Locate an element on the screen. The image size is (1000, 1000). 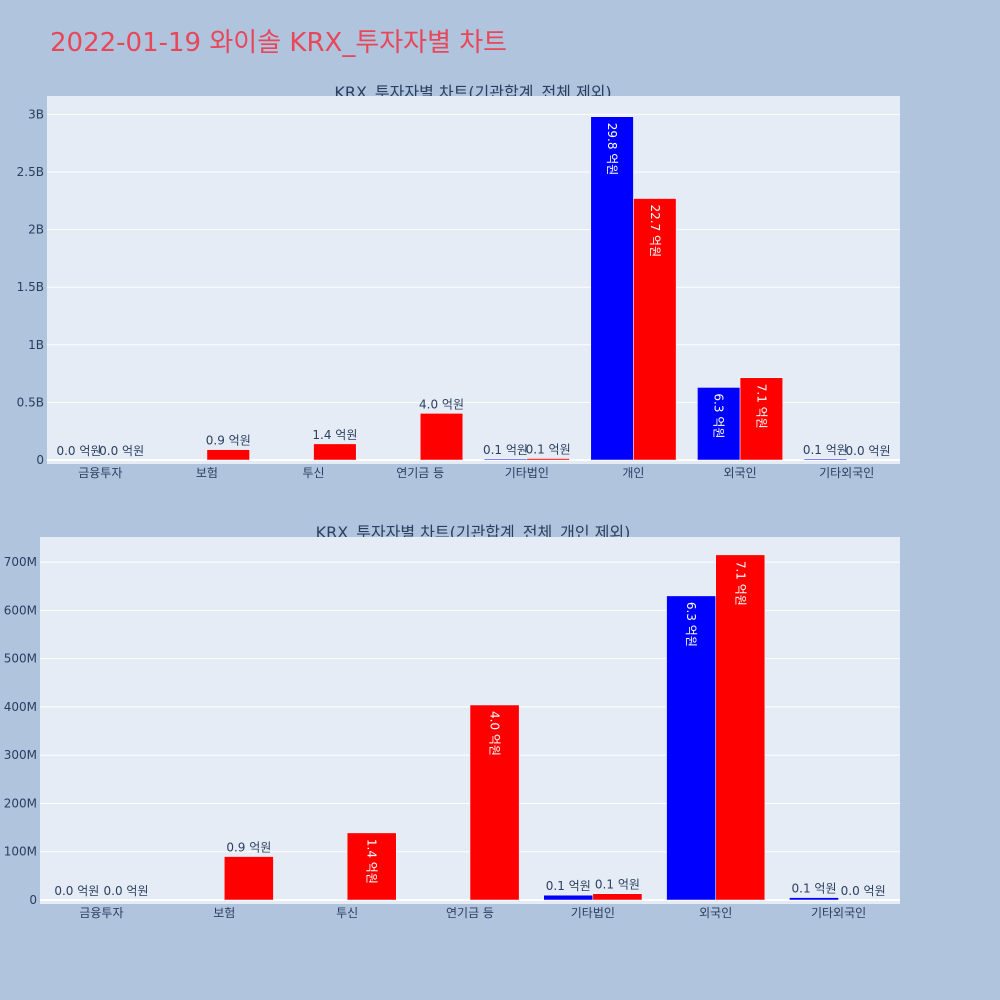
data-label: 29.8 억원 is located at coordinates (612, 149).